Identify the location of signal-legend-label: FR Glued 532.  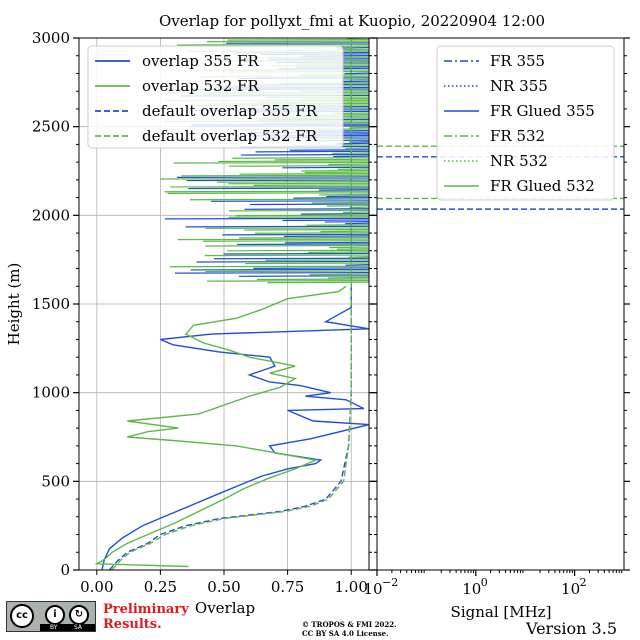
(542, 186).